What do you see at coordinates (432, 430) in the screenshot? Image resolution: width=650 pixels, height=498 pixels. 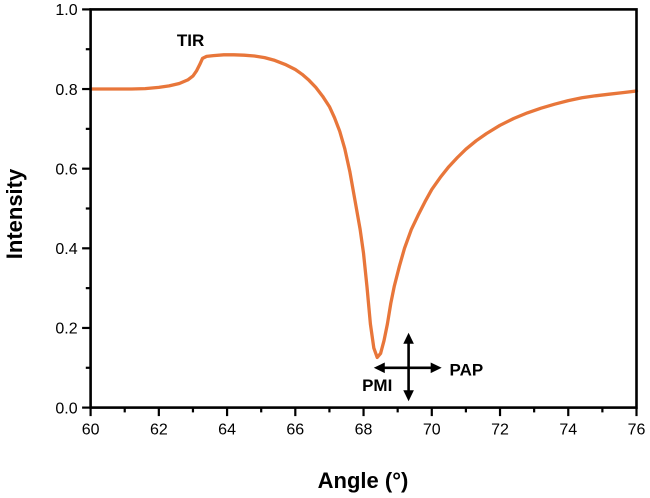 I see `x-tick-label: 70` at bounding box center [432, 430].